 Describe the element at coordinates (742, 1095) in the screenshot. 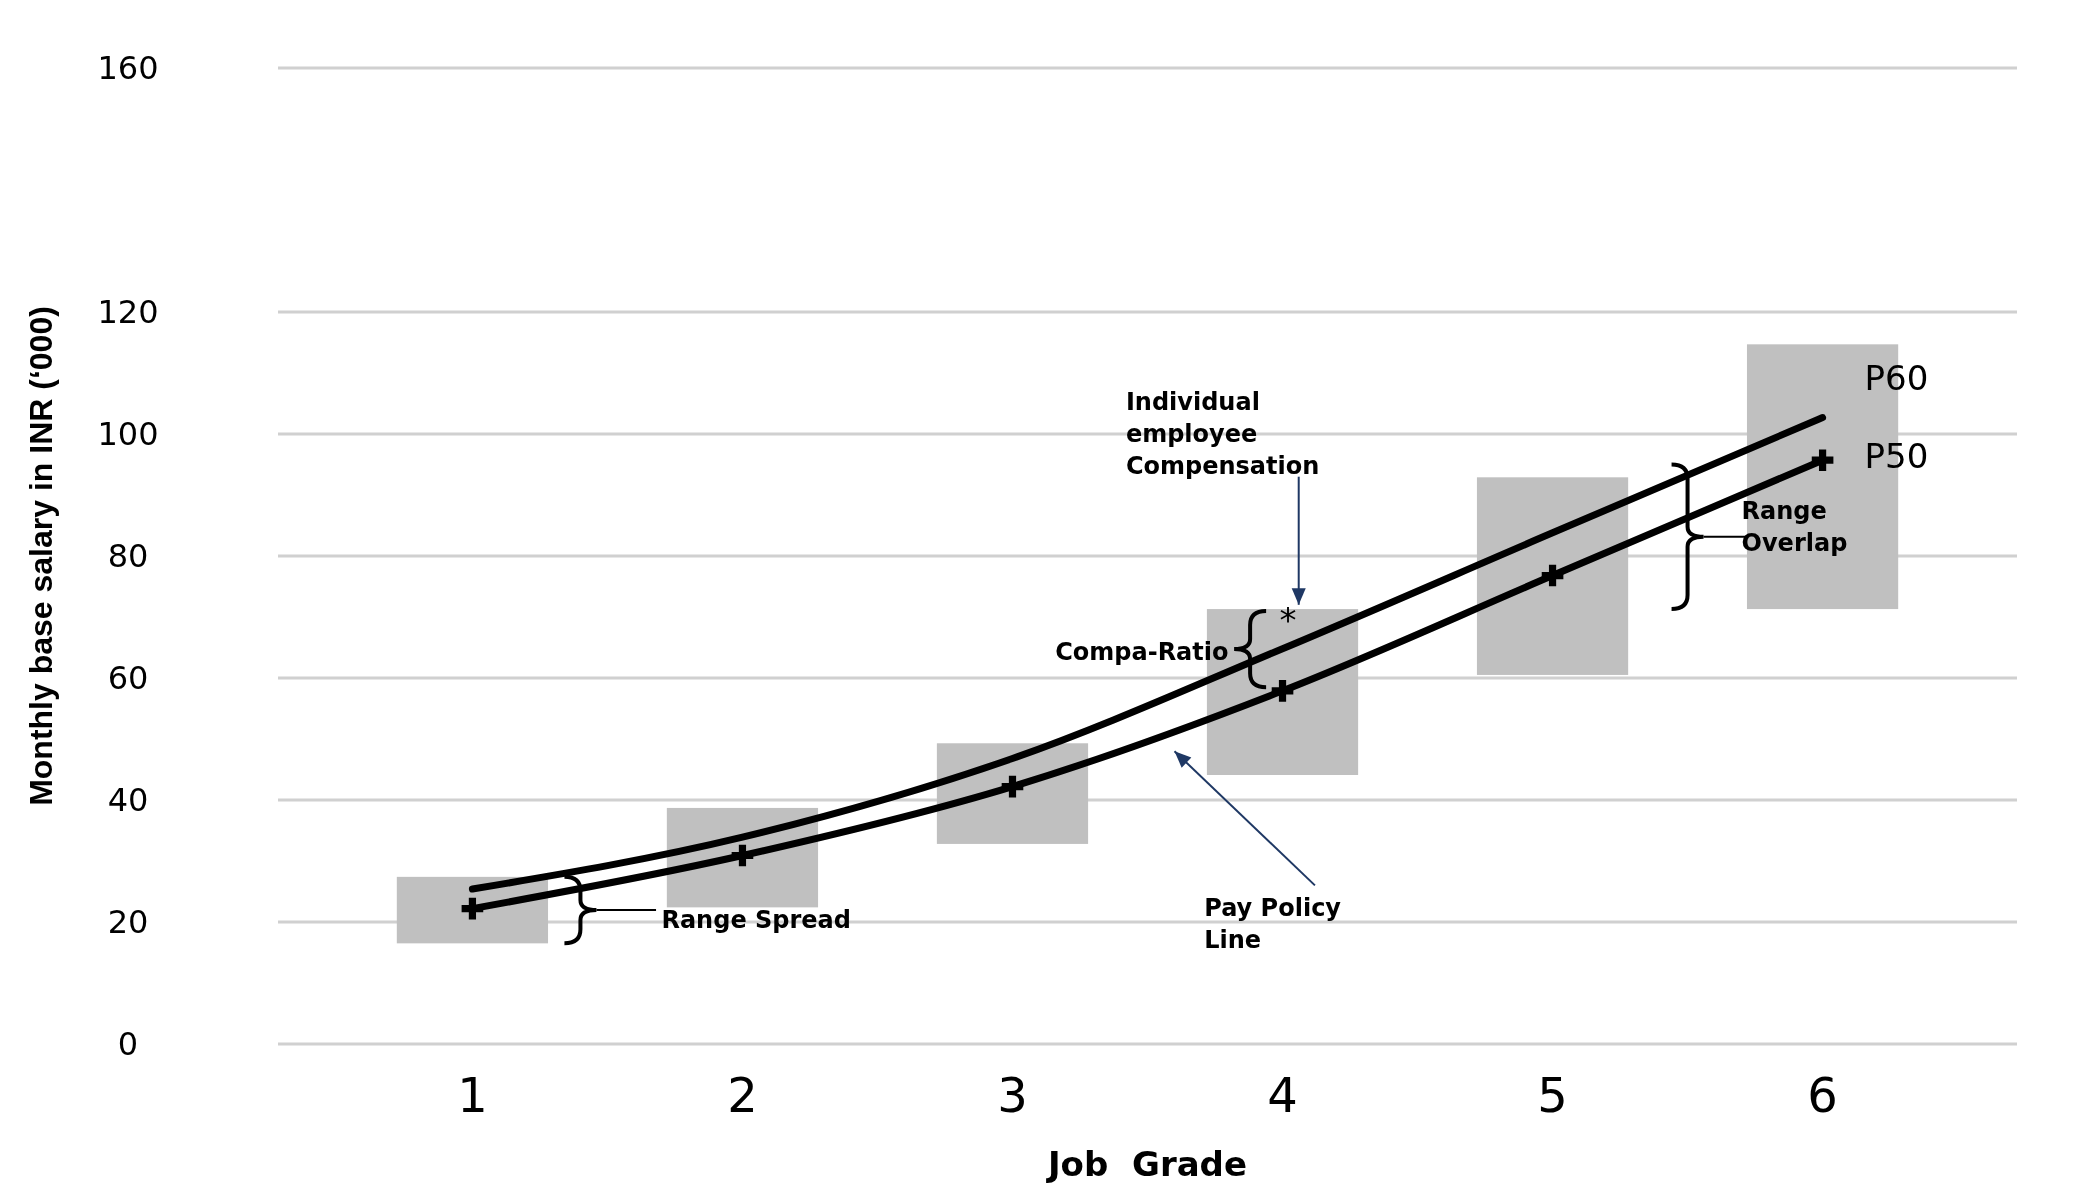

I see `x-tick-label: 2` at that location.